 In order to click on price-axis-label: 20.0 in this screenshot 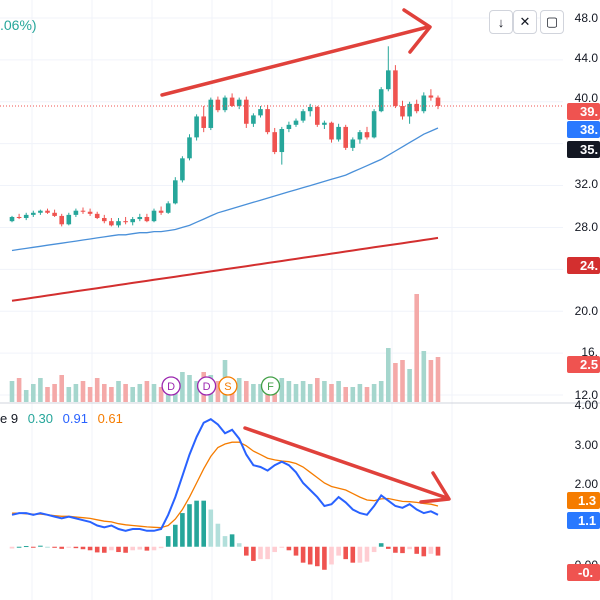, I will do `click(587, 311)`.